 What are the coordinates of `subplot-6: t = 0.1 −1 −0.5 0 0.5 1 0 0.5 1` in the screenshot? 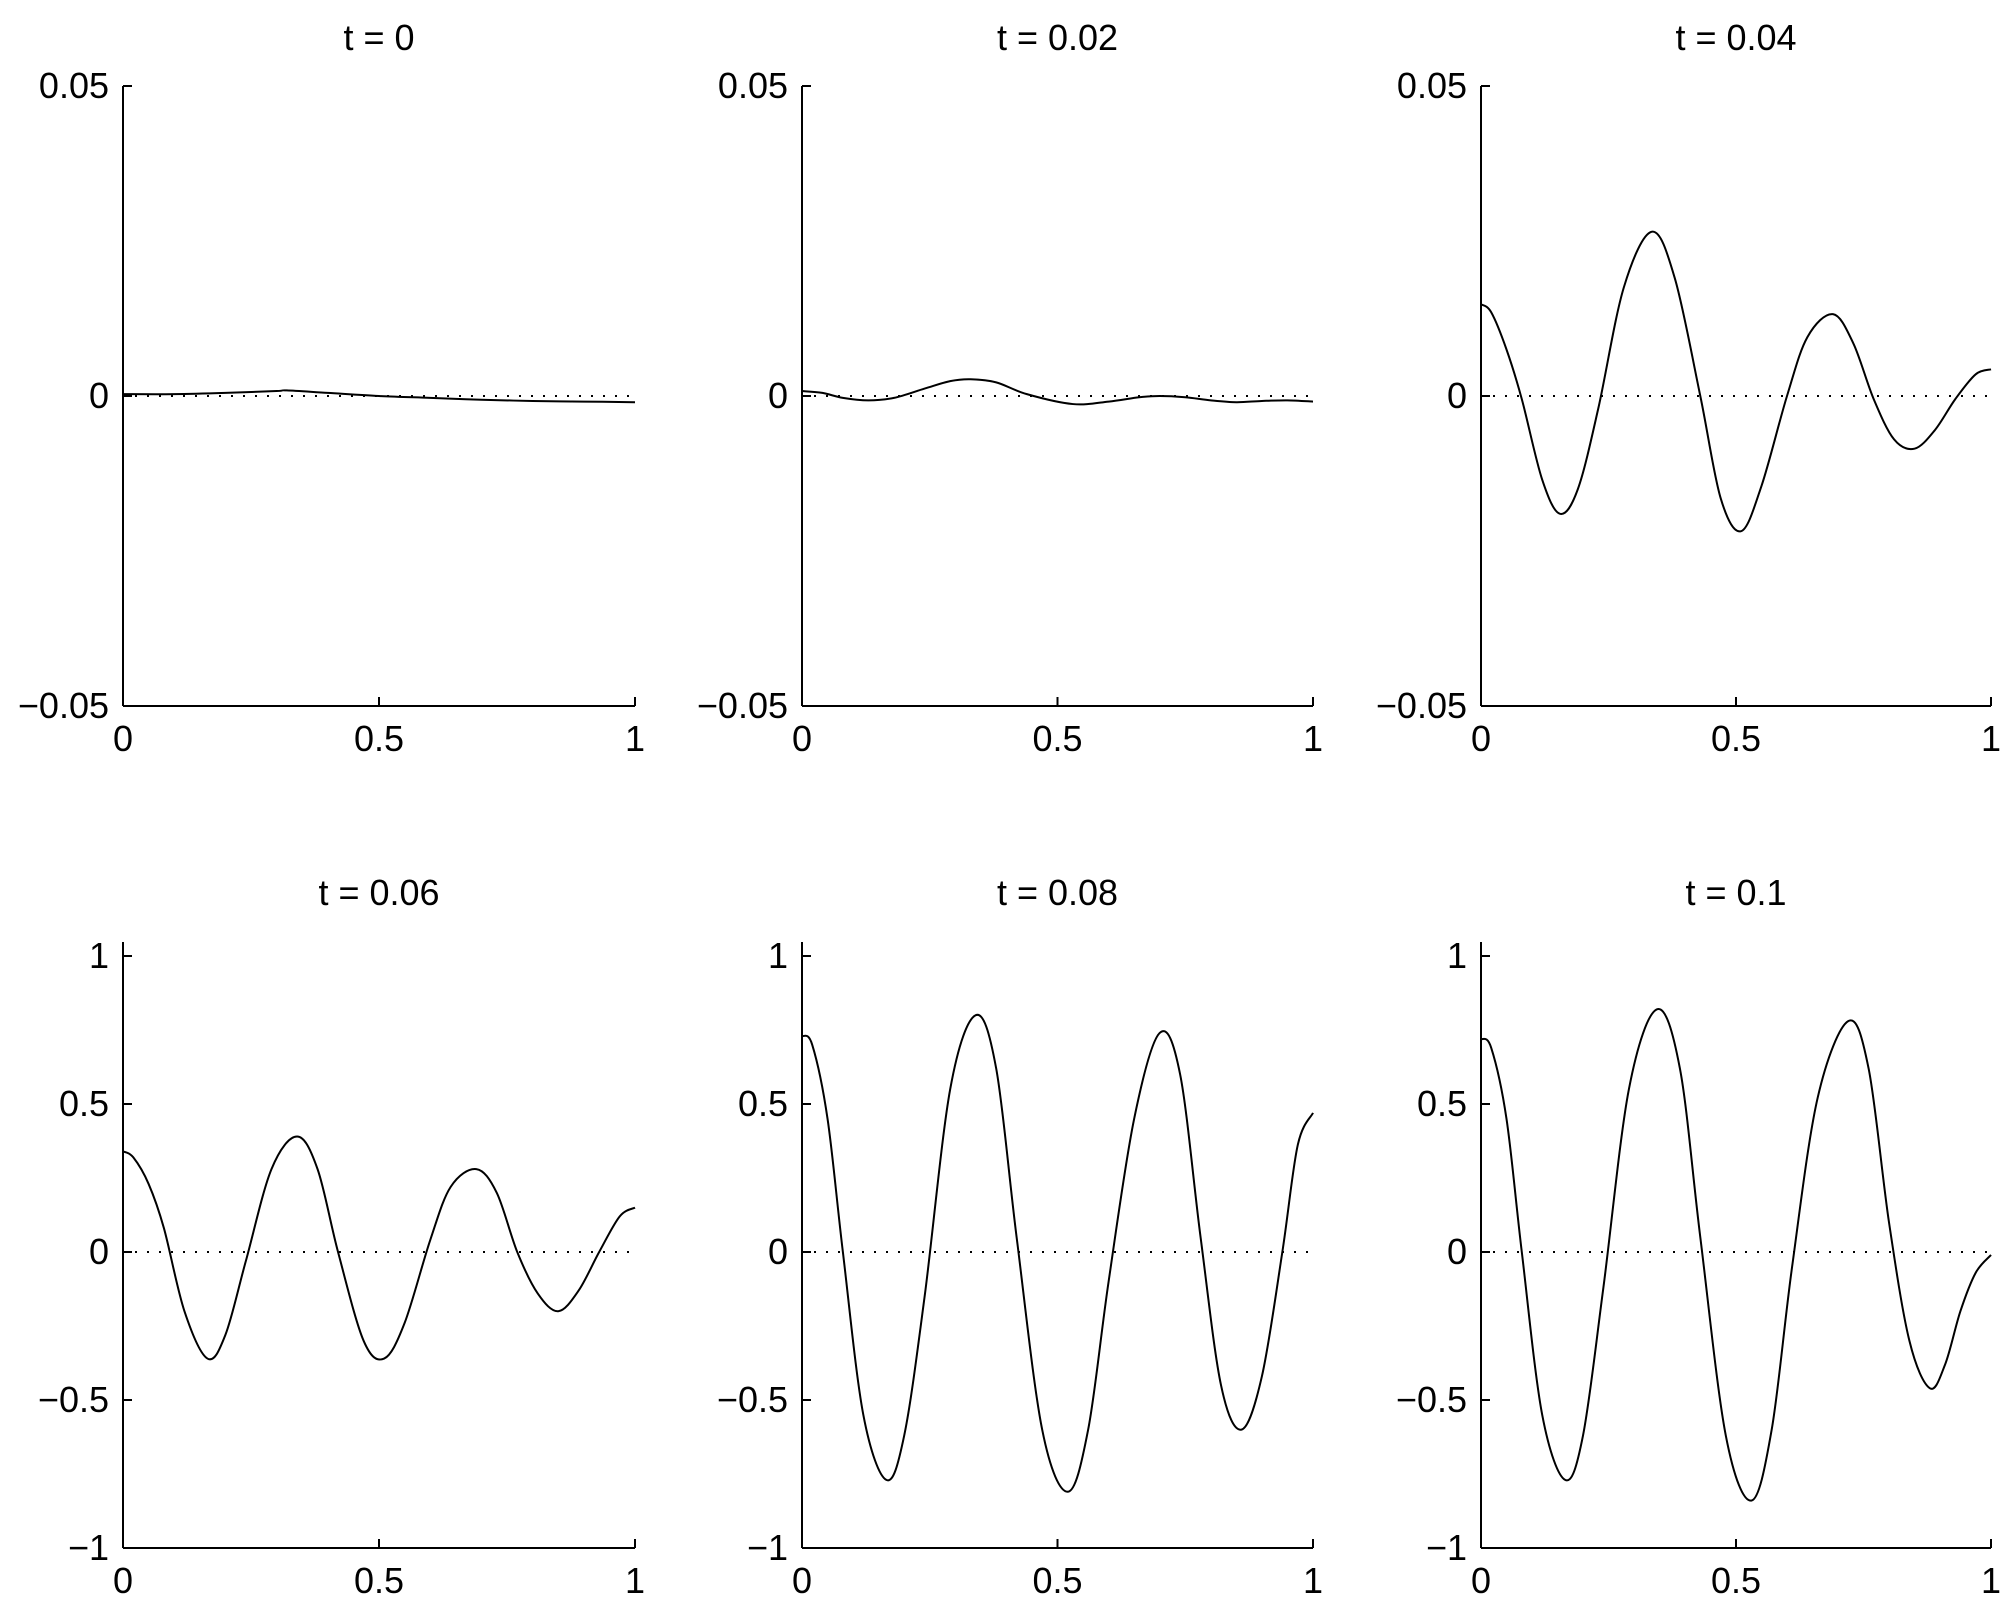 It's located at (1698, 1236).